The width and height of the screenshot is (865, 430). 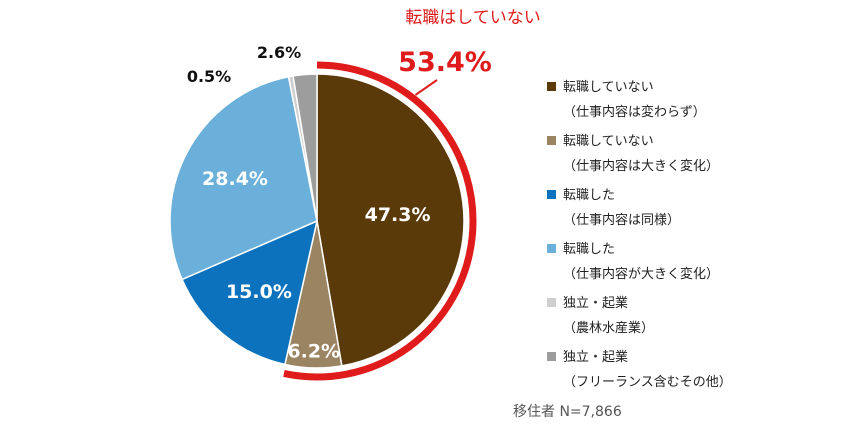 What do you see at coordinates (426, 87) in the screenshot?
I see `highlight-leader-line` at bounding box center [426, 87].